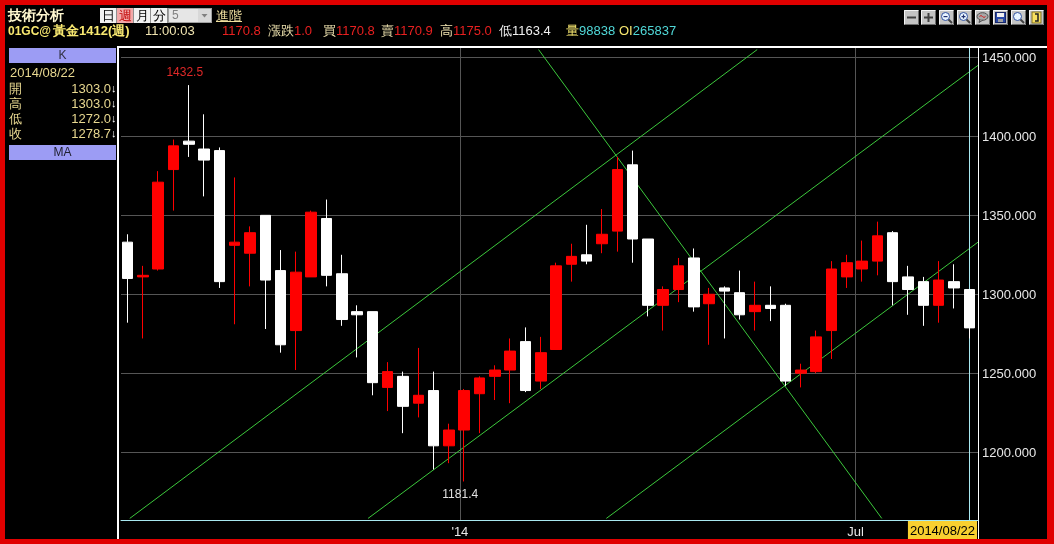  Describe the element at coordinates (303, 30) in the screenshot. I see `text: 1.0` at that location.